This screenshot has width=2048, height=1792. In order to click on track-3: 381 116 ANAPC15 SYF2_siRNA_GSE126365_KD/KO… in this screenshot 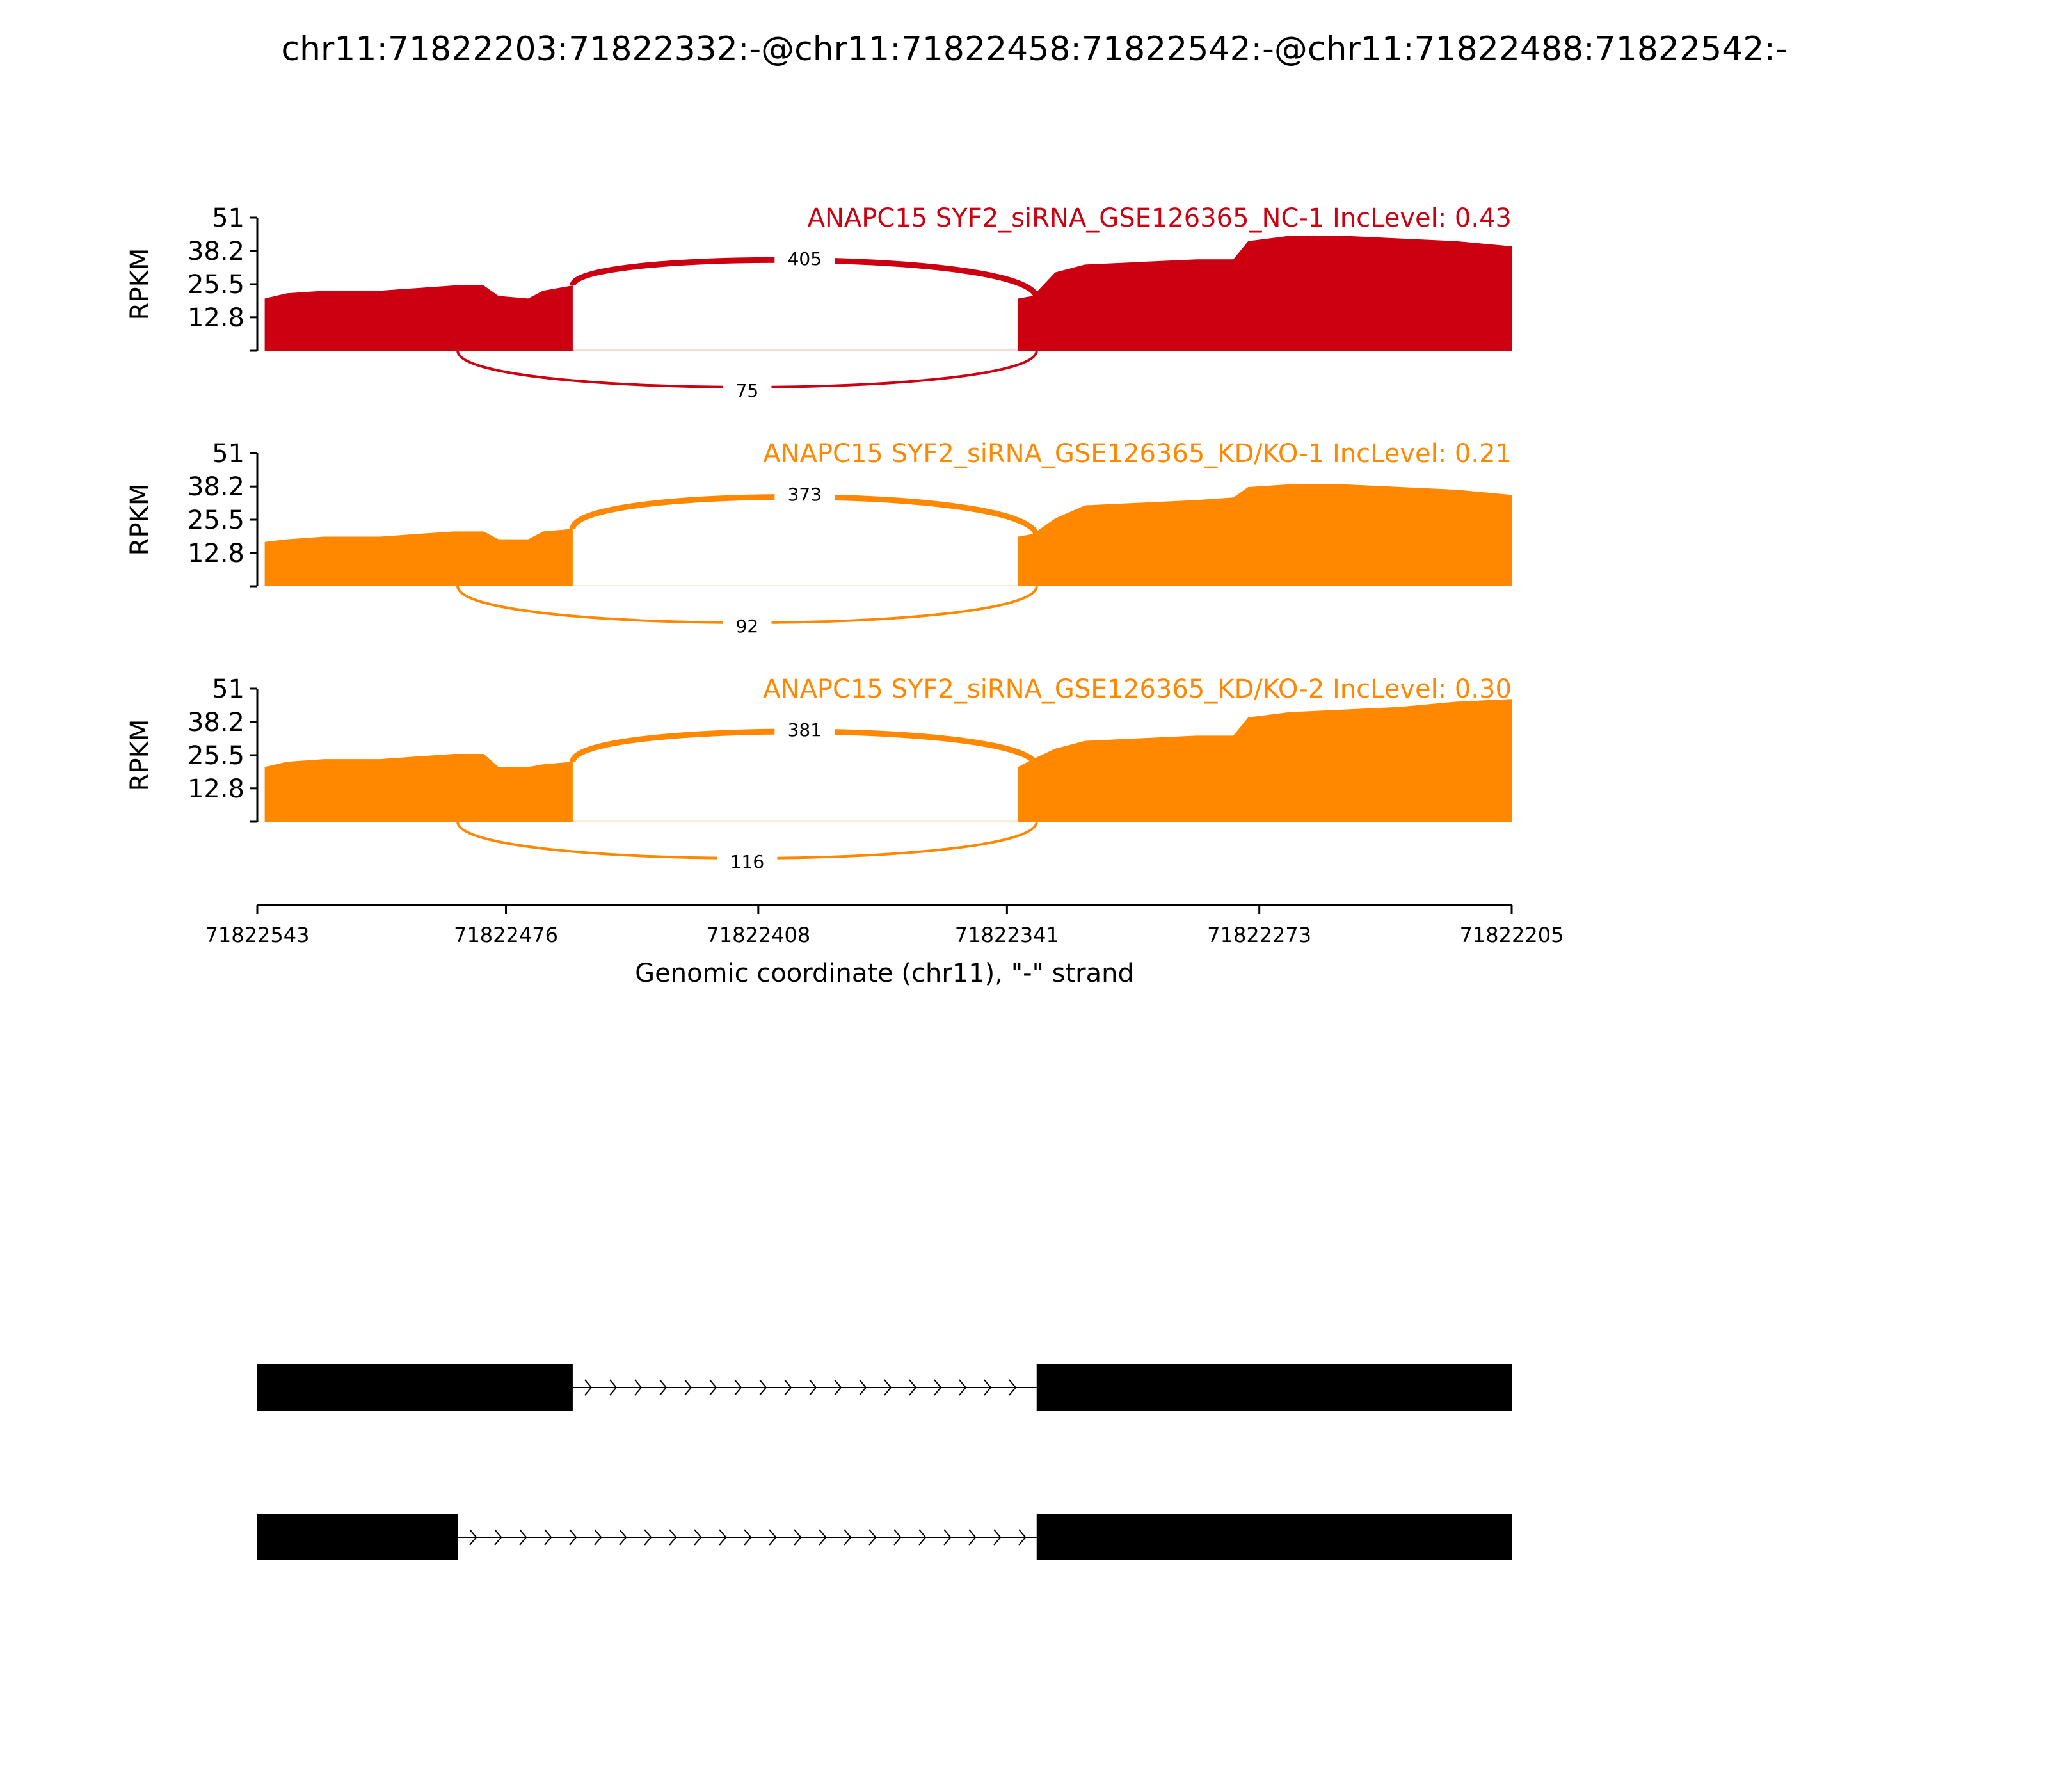, I will do `click(818, 774)`.